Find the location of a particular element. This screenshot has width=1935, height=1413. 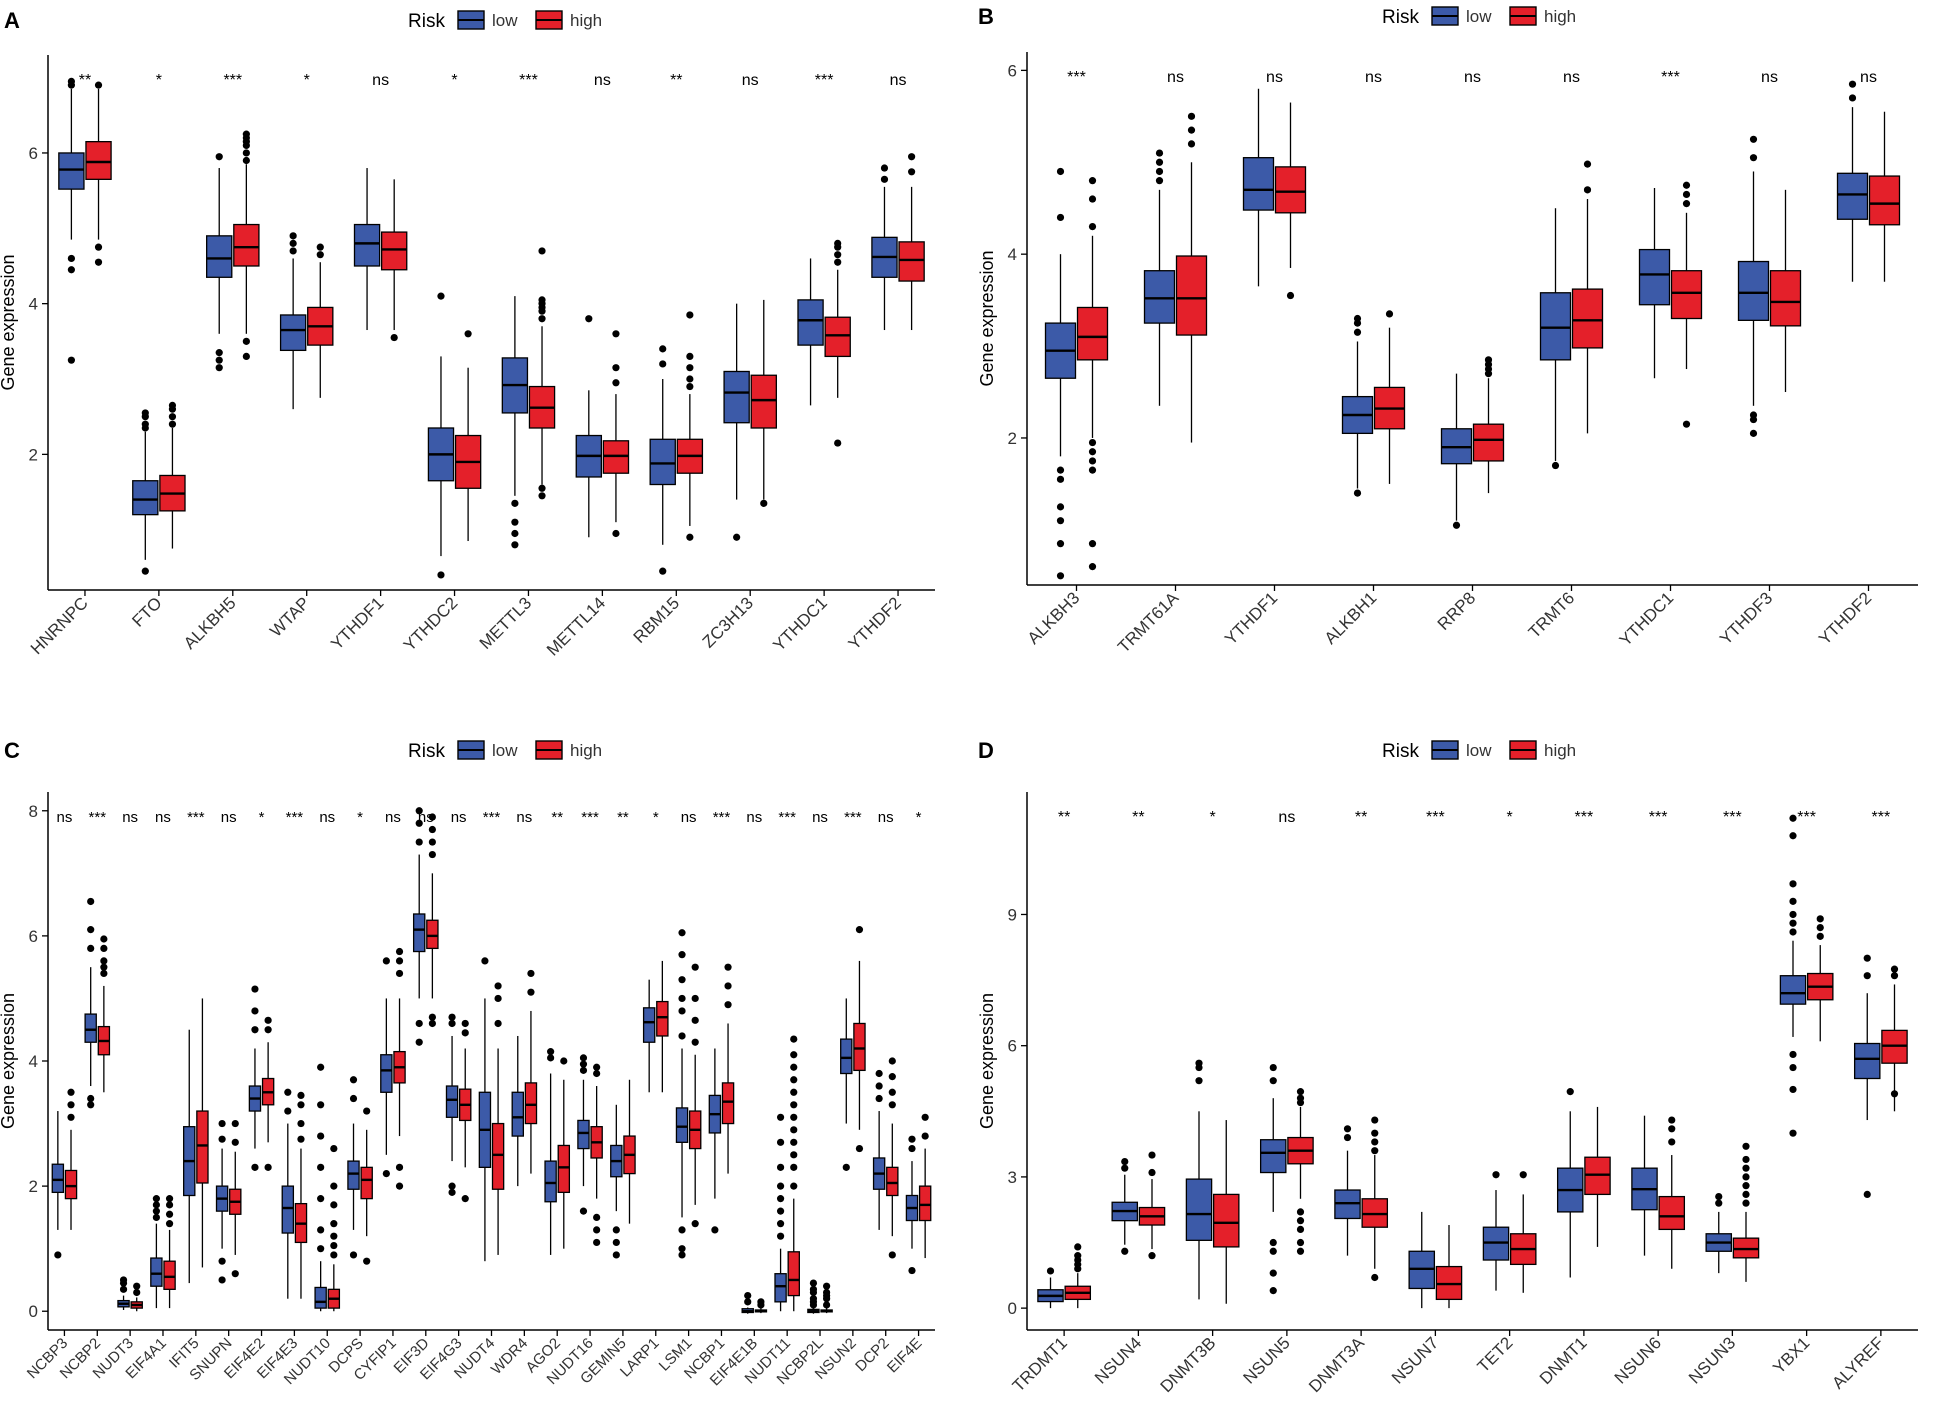

y-axis-title: Gene expression is located at coordinates (9, 1061).